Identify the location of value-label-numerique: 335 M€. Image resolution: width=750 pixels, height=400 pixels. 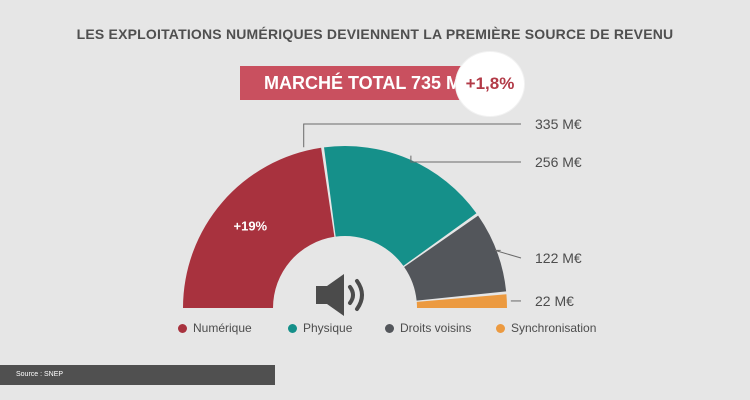
(558, 124).